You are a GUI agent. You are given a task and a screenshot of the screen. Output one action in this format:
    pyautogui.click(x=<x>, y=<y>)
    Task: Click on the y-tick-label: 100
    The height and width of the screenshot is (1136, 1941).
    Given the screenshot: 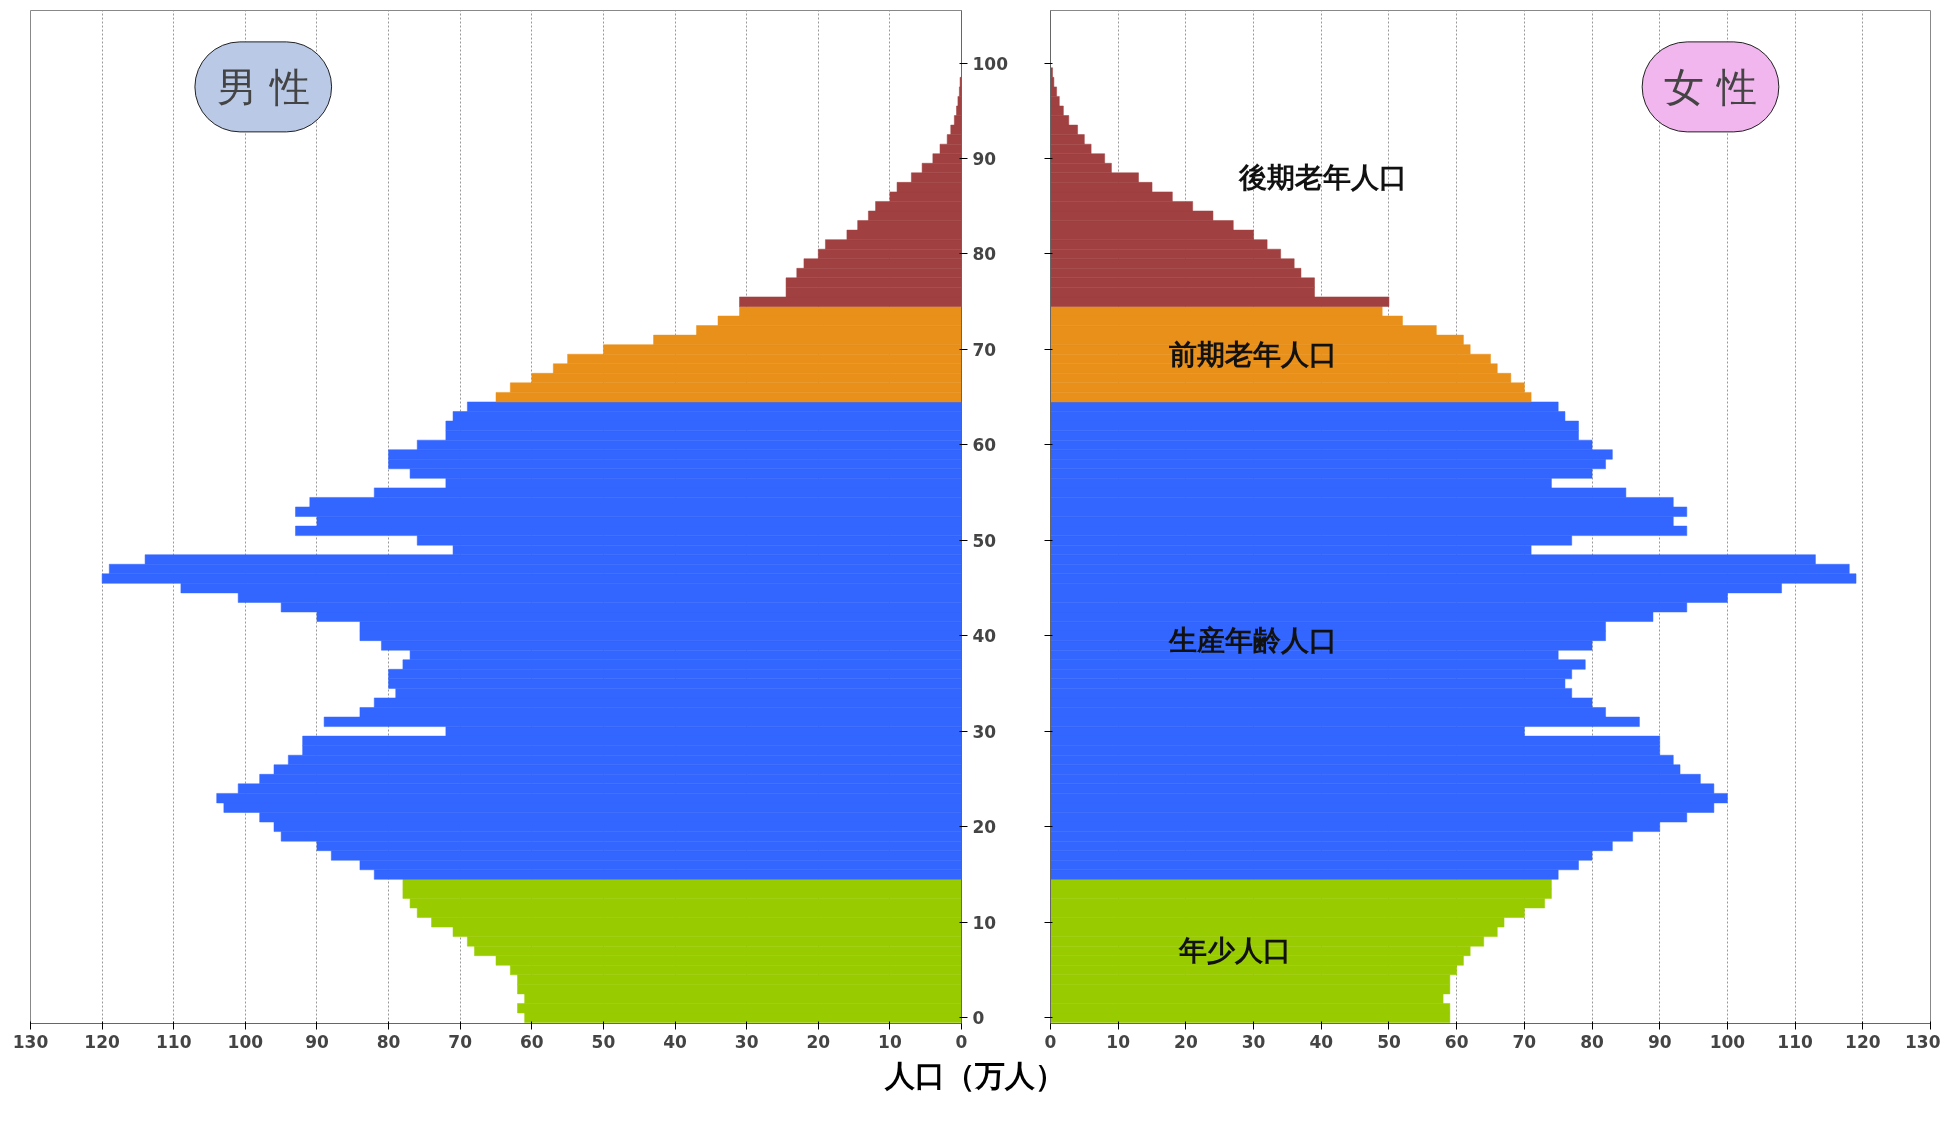 What is the action you would take?
    pyautogui.click(x=990, y=63)
    